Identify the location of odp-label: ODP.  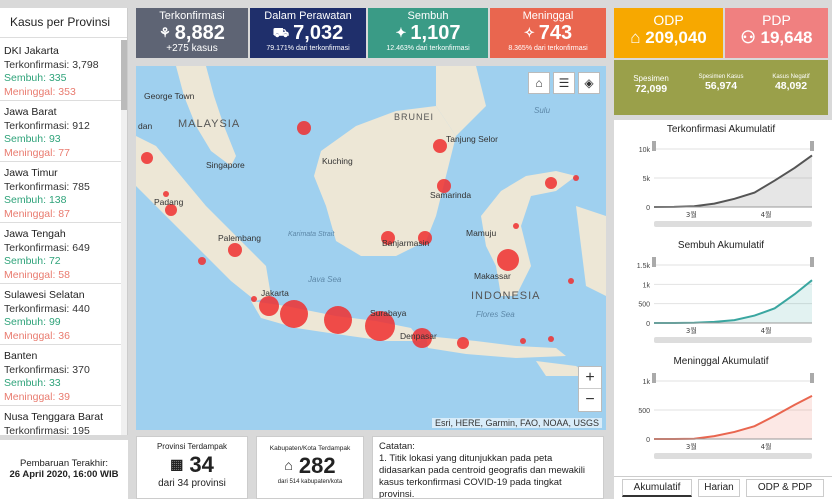
(668, 20).